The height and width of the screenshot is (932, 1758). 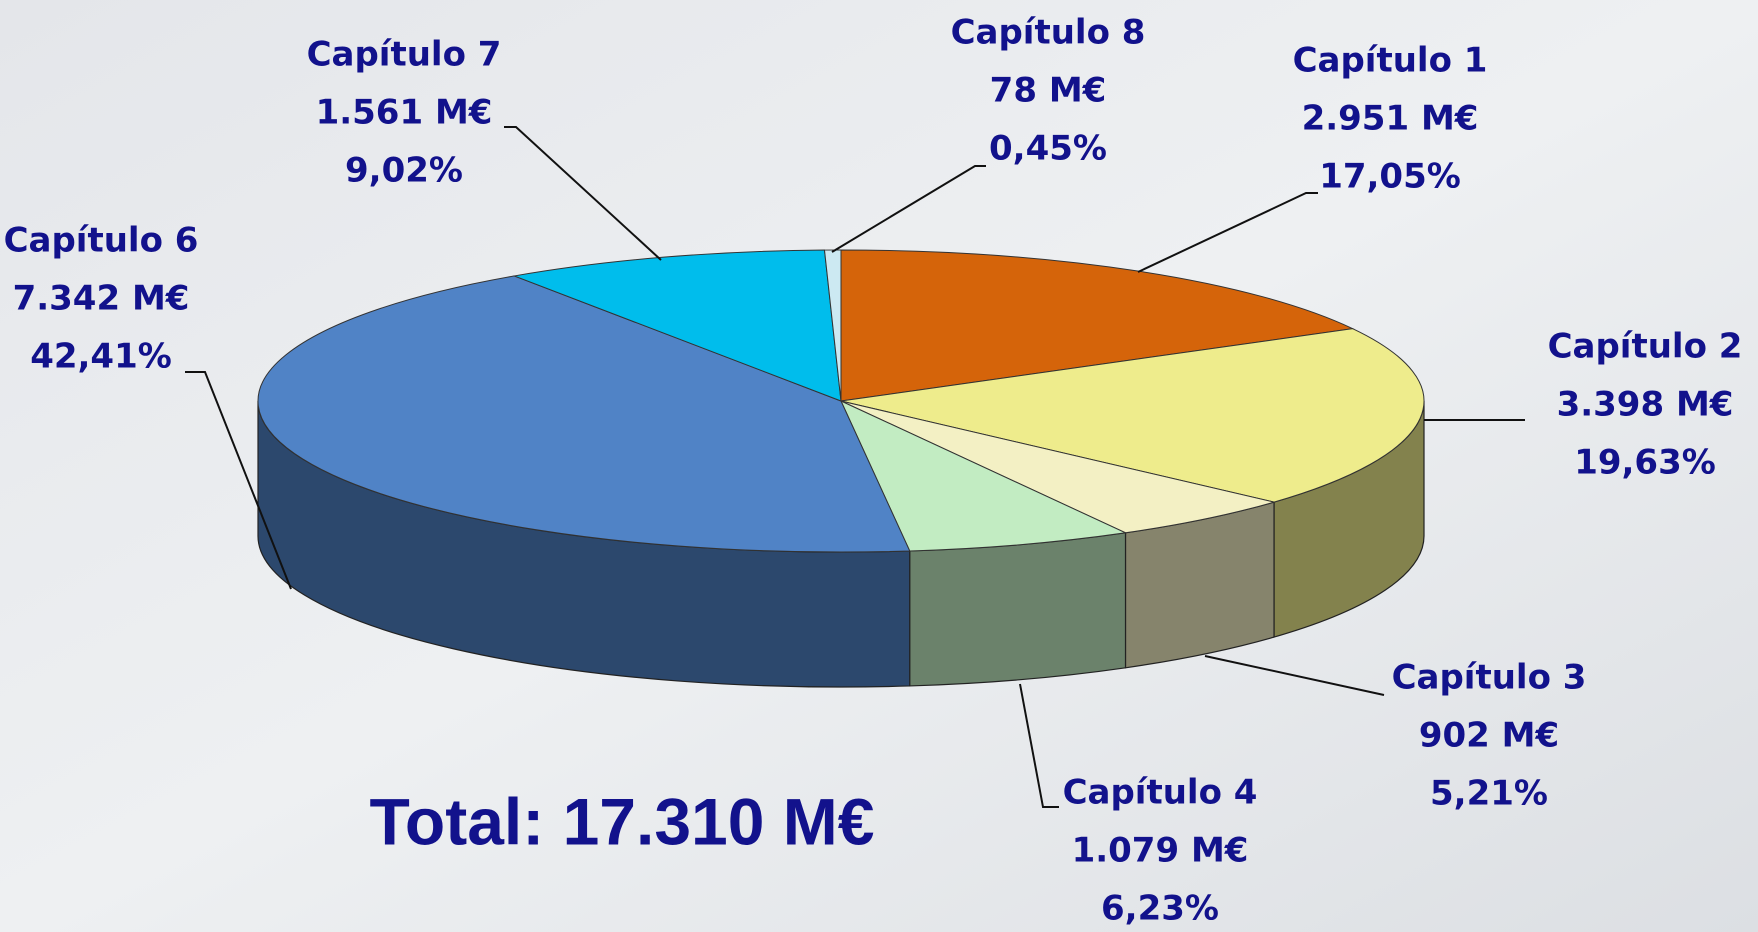 I want to click on percent-label: 0,45%, so click(x=1048, y=149).